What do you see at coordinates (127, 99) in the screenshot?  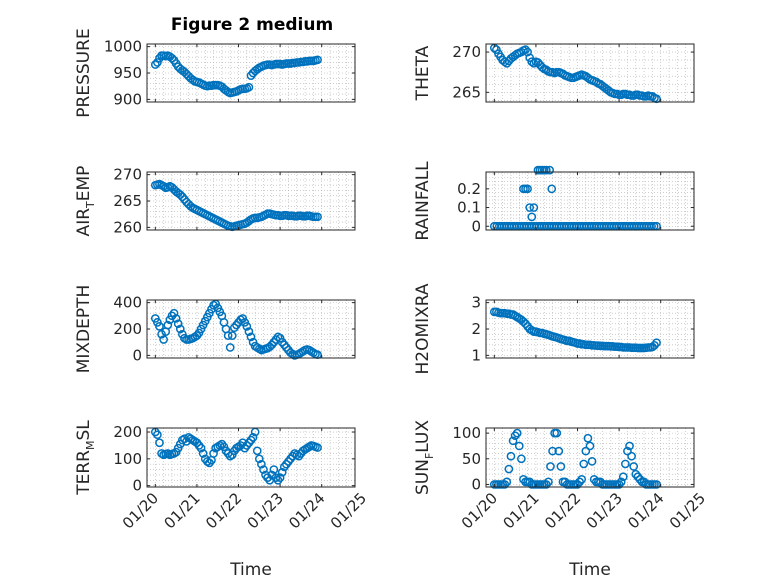 I see `y-tick-label: 900` at bounding box center [127, 99].